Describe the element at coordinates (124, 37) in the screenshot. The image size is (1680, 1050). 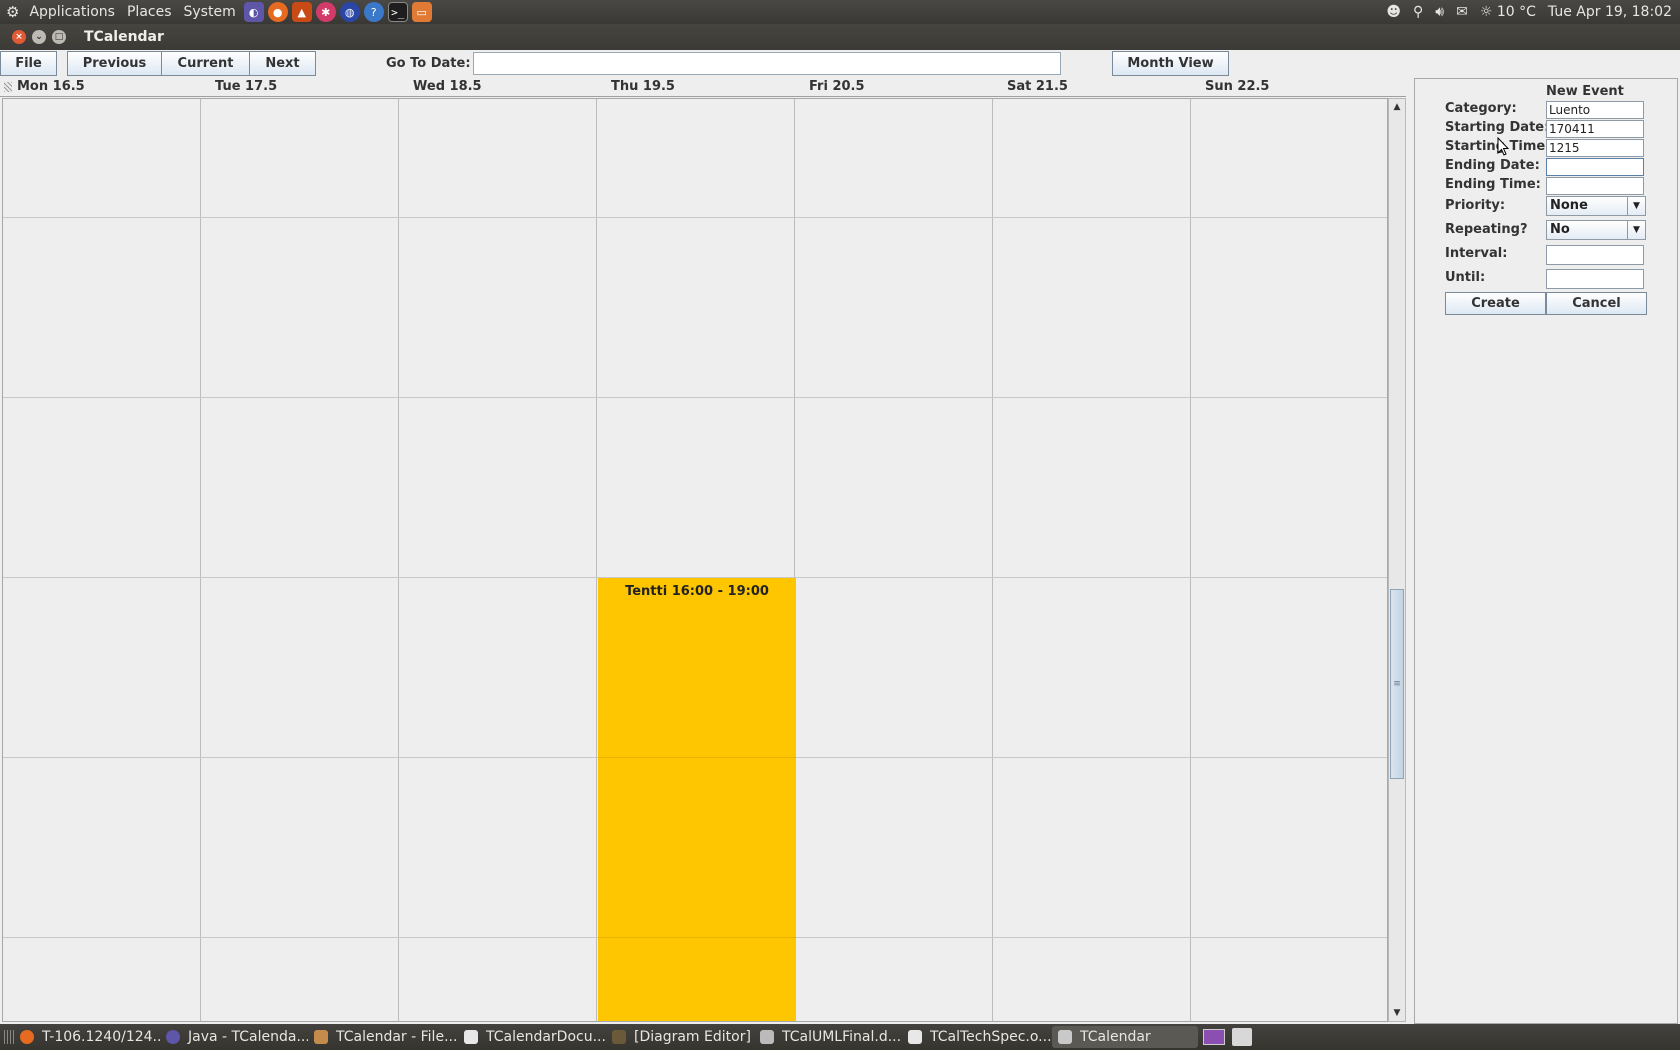
I see `window-title: TCalendar` at that location.